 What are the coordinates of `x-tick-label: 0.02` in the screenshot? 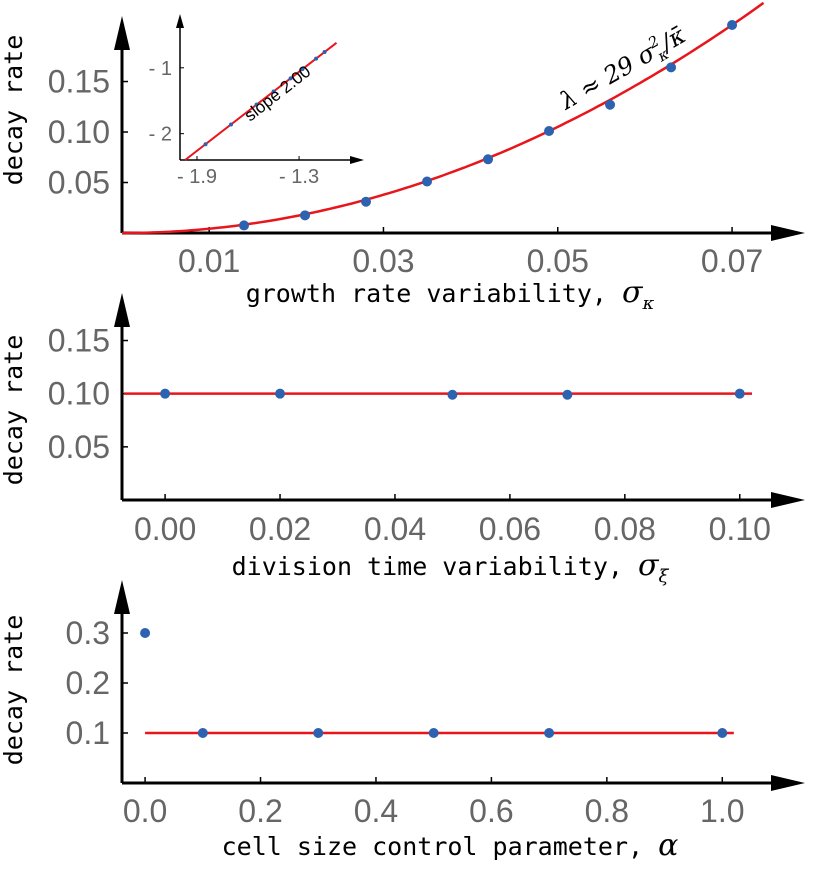 It's located at (280, 529).